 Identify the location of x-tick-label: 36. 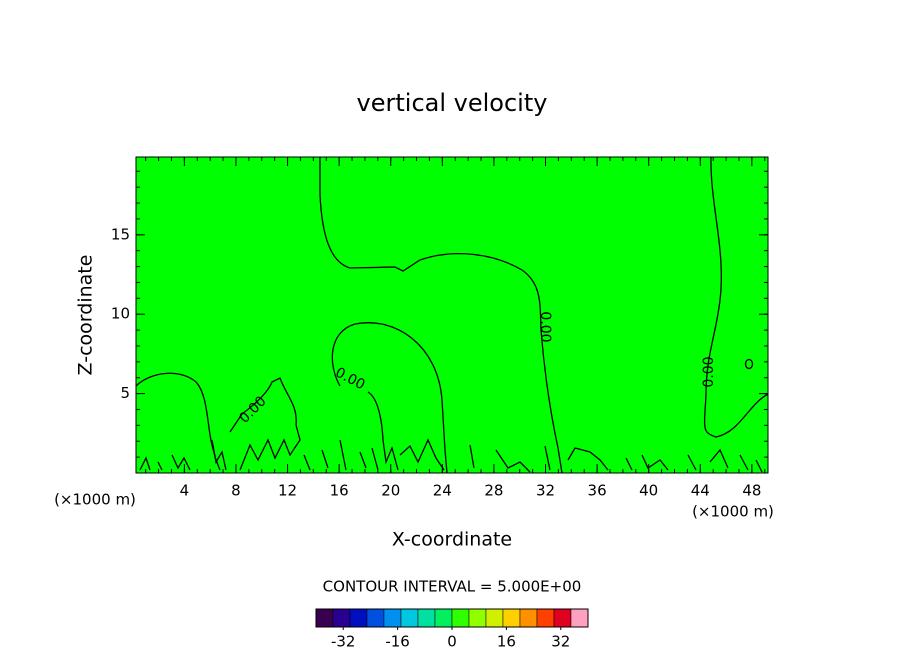
(597, 491).